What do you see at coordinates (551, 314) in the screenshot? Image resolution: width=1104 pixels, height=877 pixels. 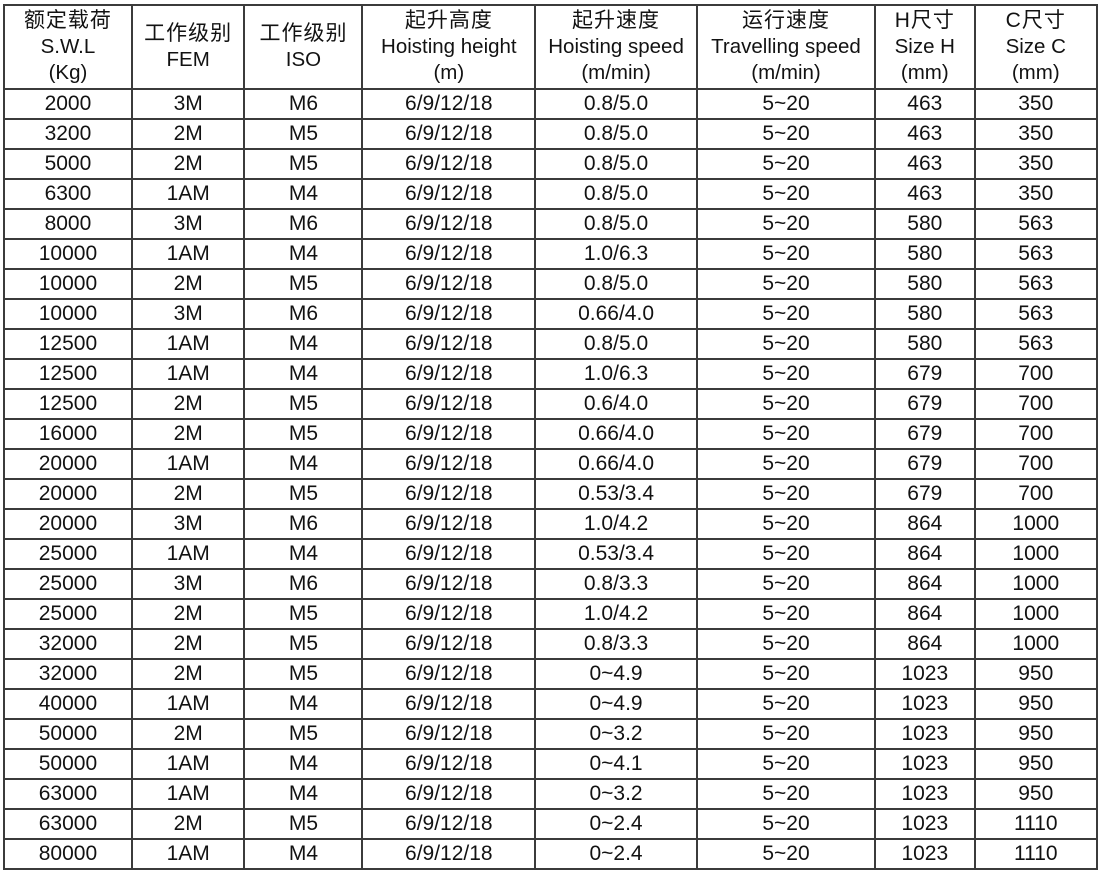 I see `table-row: 10000 3M M6 6/9/12/18 0.66/4.0 5~20 580 563` at bounding box center [551, 314].